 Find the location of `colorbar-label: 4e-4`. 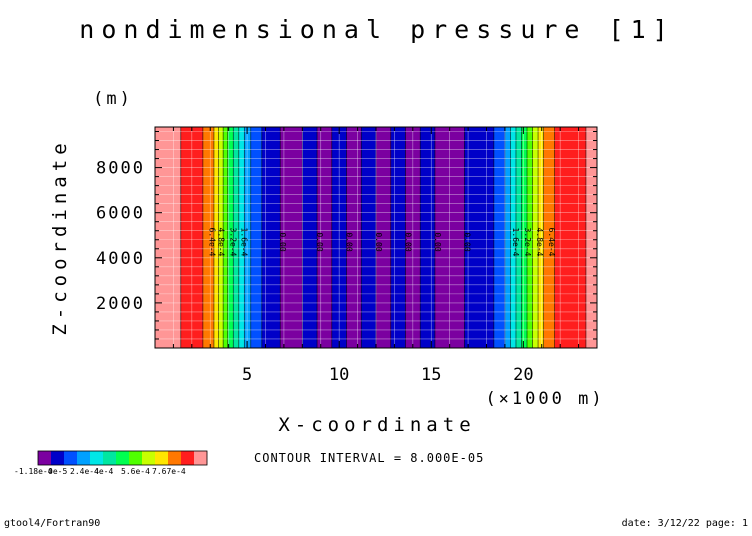

colorbar-label: 4e-4 is located at coordinates (103, 471).